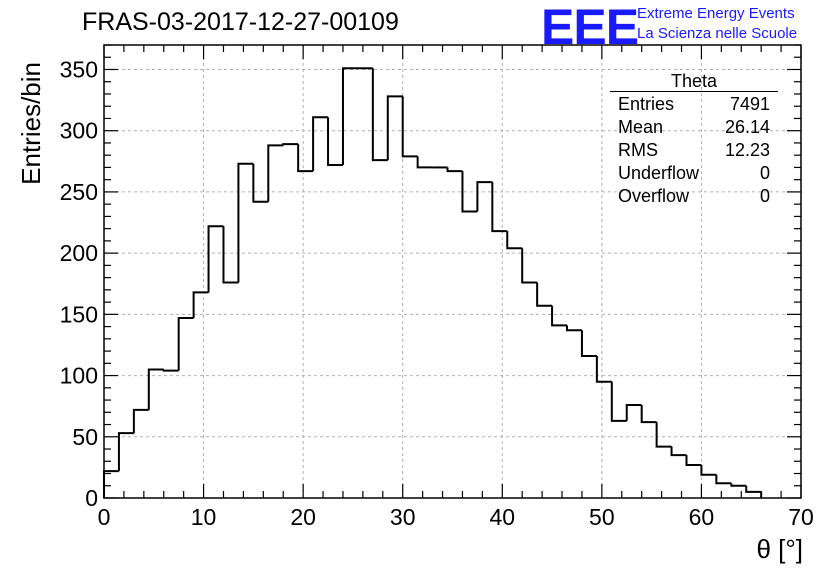 The image size is (836, 572). Describe the element at coordinates (641, 127) in the screenshot. I see `stats-label: Mean` at that location.